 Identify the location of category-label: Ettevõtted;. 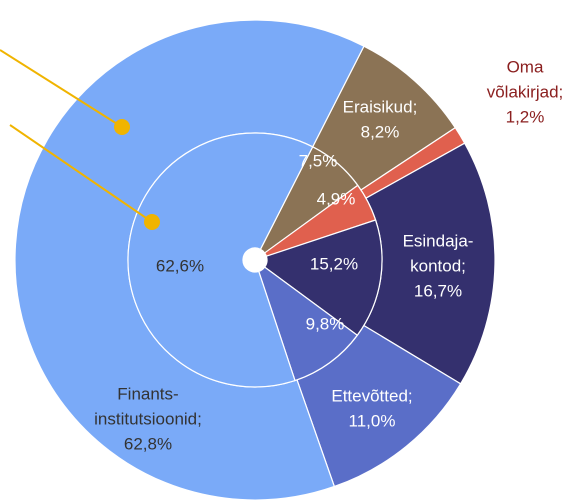
(371, 395).